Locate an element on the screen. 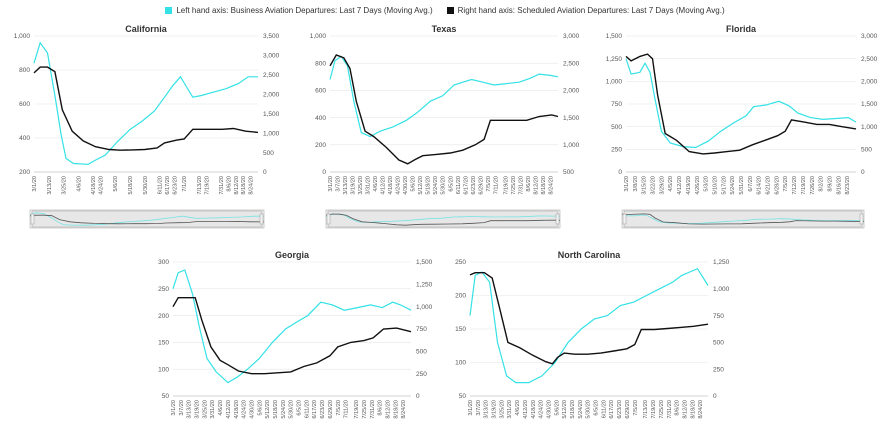  left-axis-tick-label: 0 is located at coordinates (620, 172).